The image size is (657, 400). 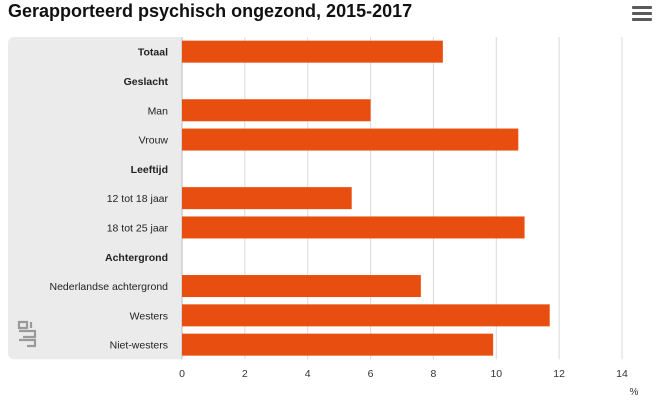 I want to click on hamburger-menu-icon, so click(x=642, y=14).